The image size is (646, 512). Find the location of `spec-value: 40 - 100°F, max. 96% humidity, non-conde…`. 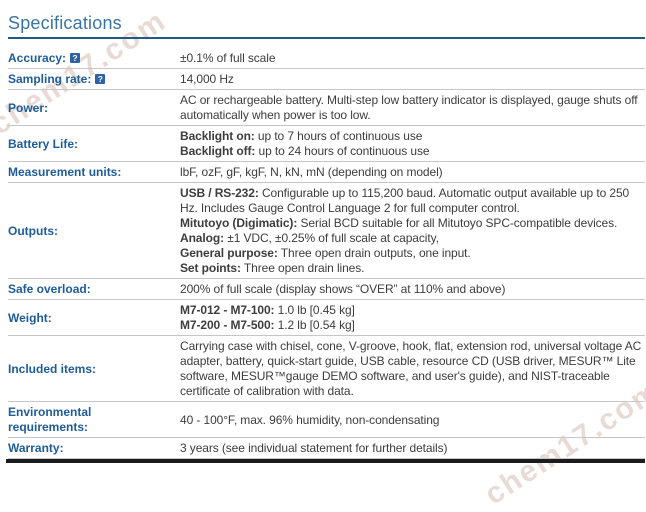

spec-value: 40 - 100°F, max. 96% humidity, non-conde… is located at coordinates (412, 419).